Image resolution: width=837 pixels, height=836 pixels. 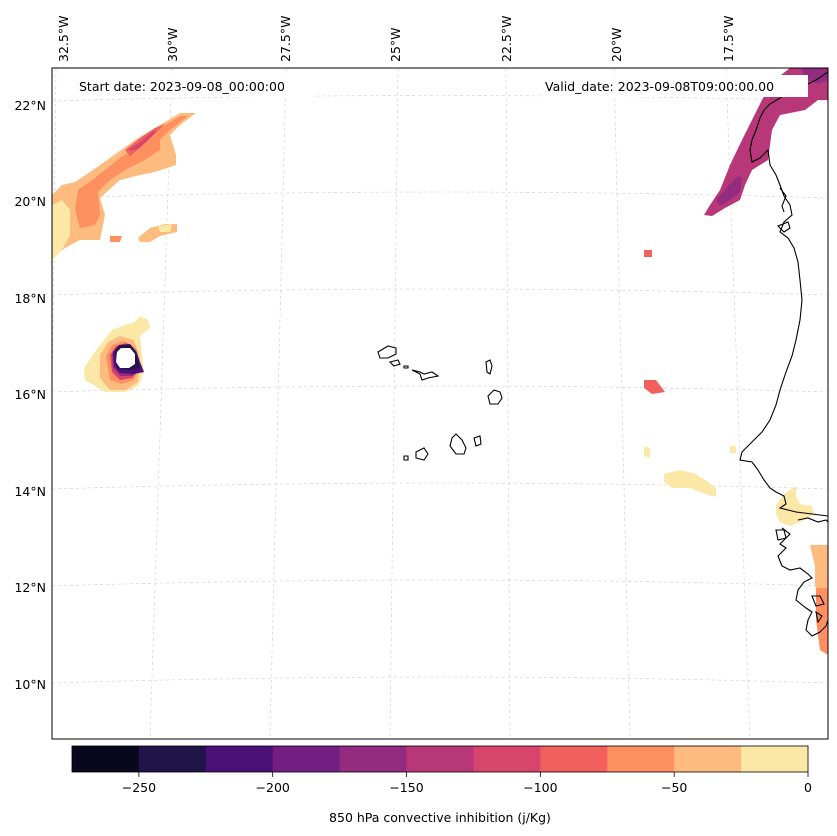 I want to click on lon-label-32-5: 32.5°W, so click(x=63, y=39).